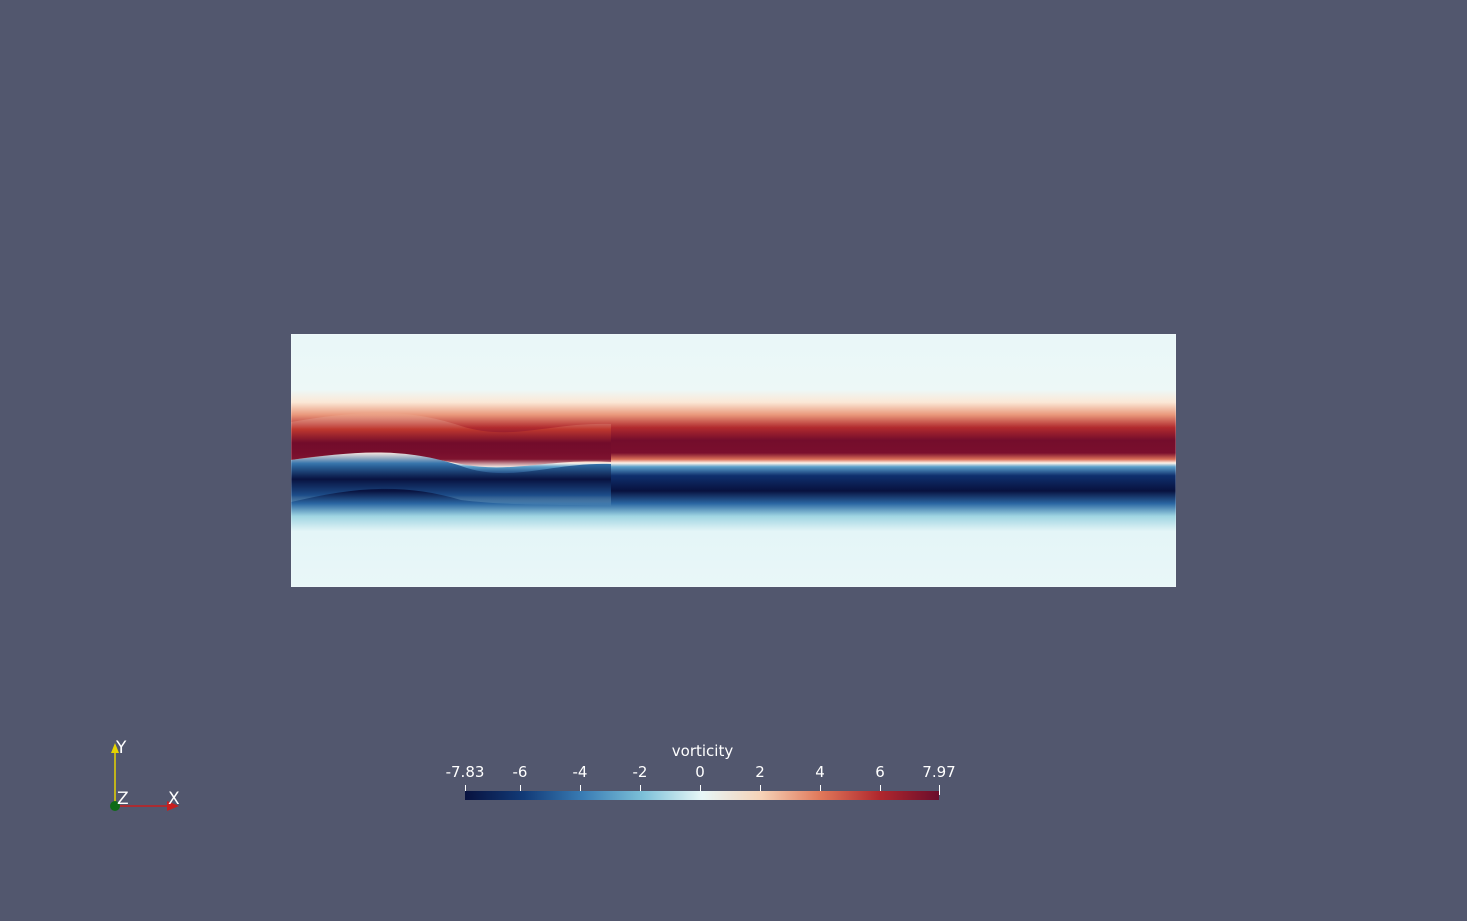  What do you see at coordinates (580, 772) in the screenshot?
I see `colorbar-tick-label: -4` at bounding box center [580, 772].